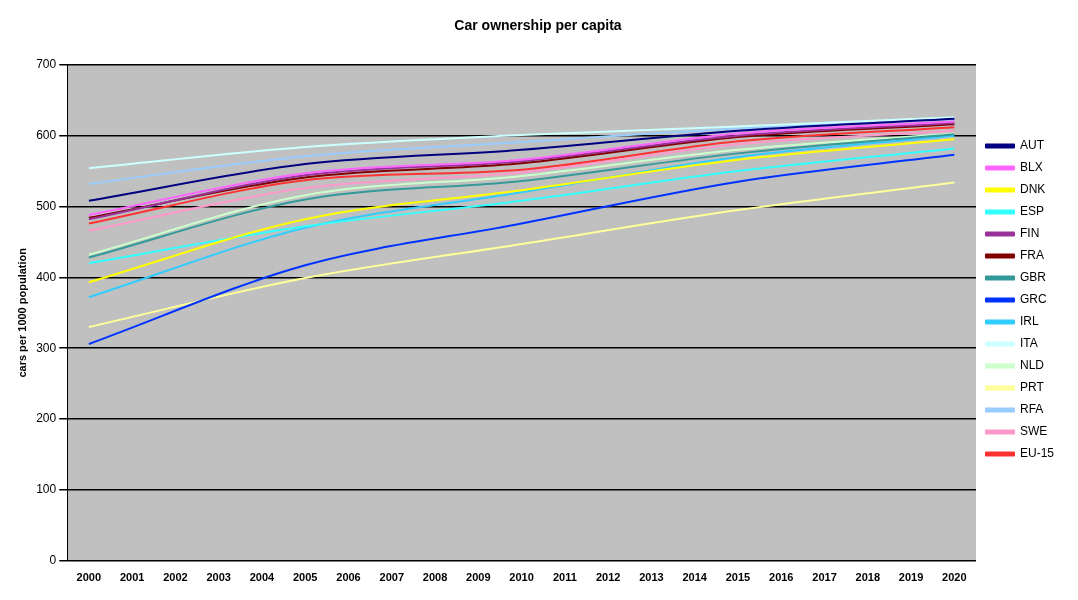 Image resolution: width=1078 pixels, height=600 pixels. What do you see at coordinates (911, 577) in the screenshot?
I see `x-tick-label: 2019` at bounding box center [911, 577].